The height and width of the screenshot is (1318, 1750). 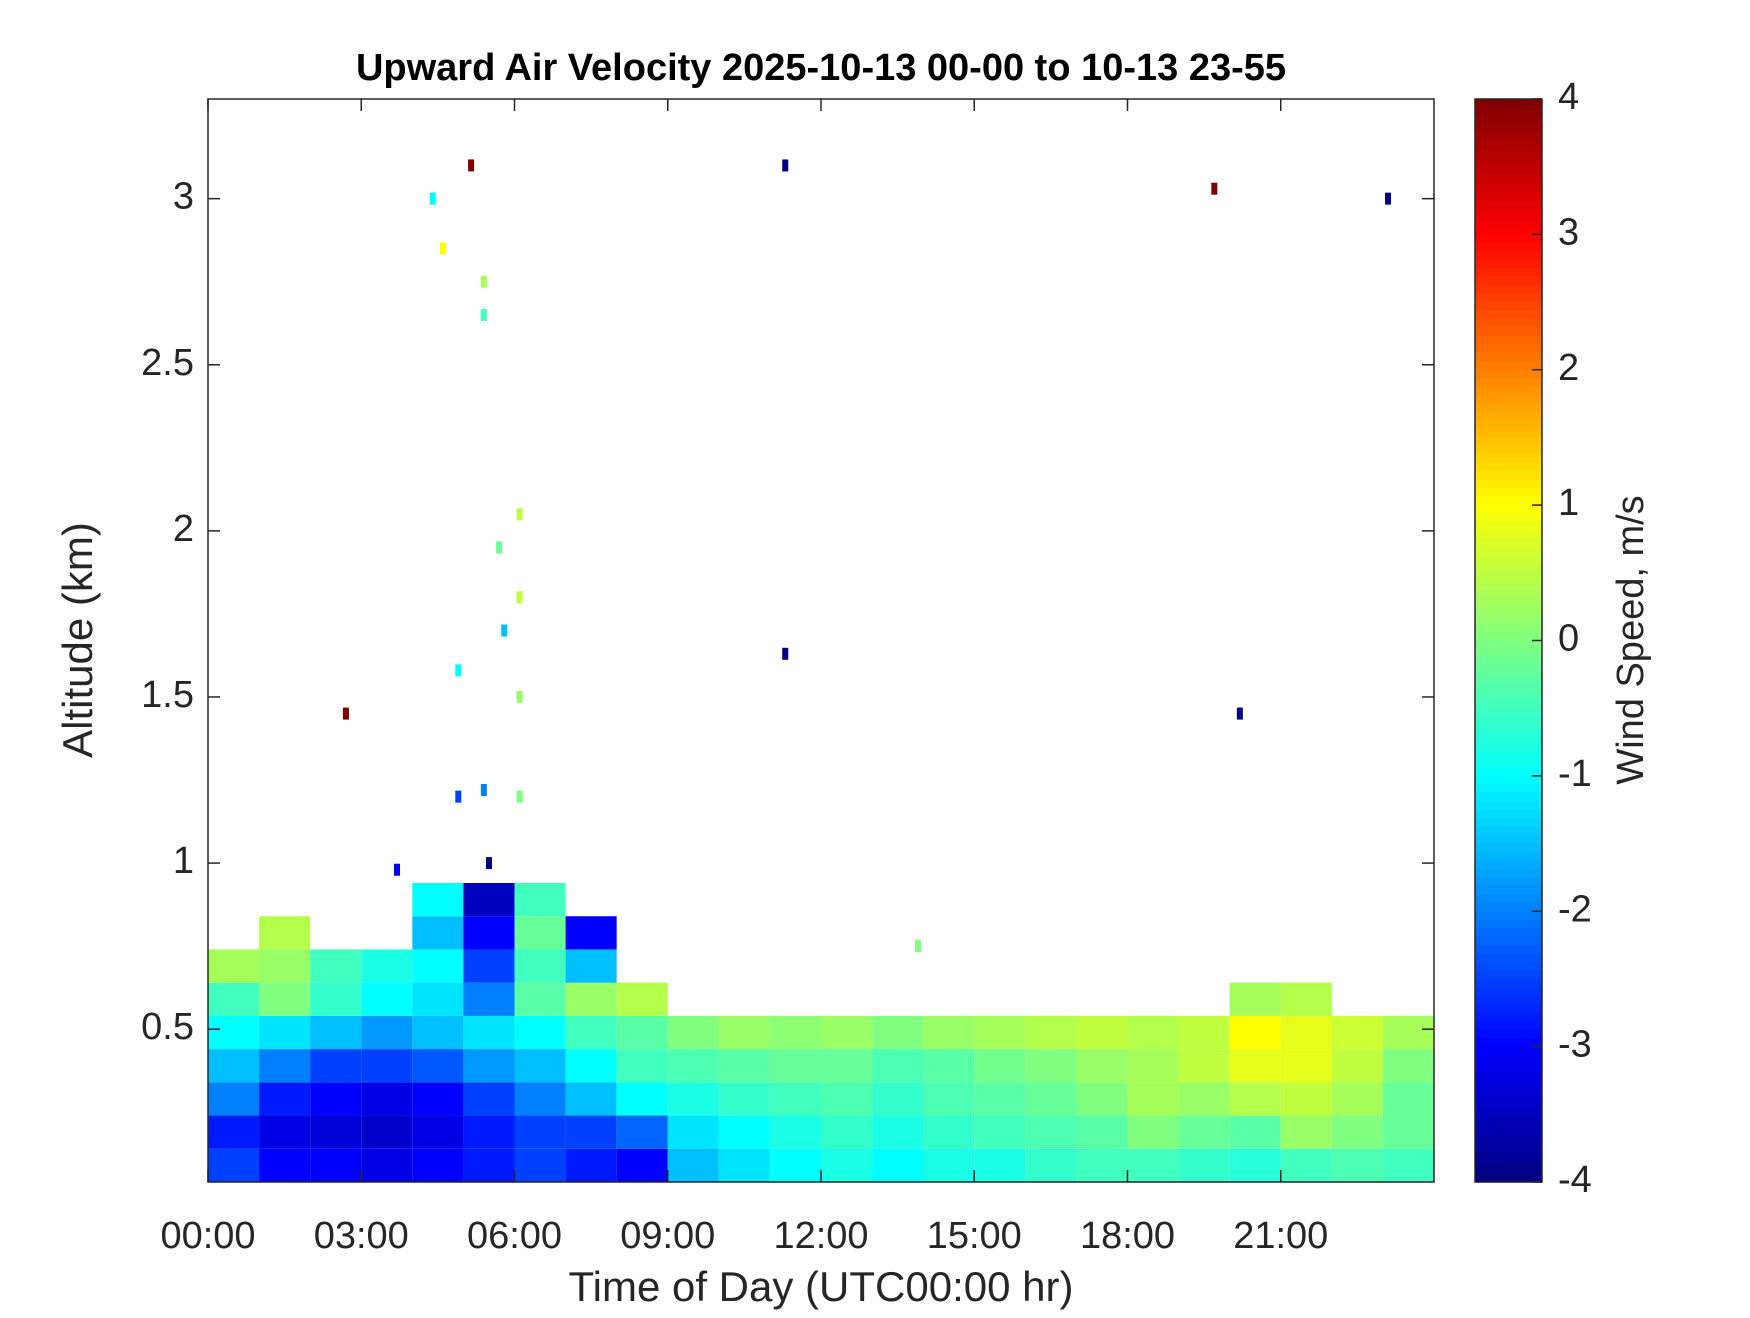 What do you see at coordinates (1568, 232) in the screenshot?
I see `colorbar-tick-label: 3` at bounding box center [1568, 232].